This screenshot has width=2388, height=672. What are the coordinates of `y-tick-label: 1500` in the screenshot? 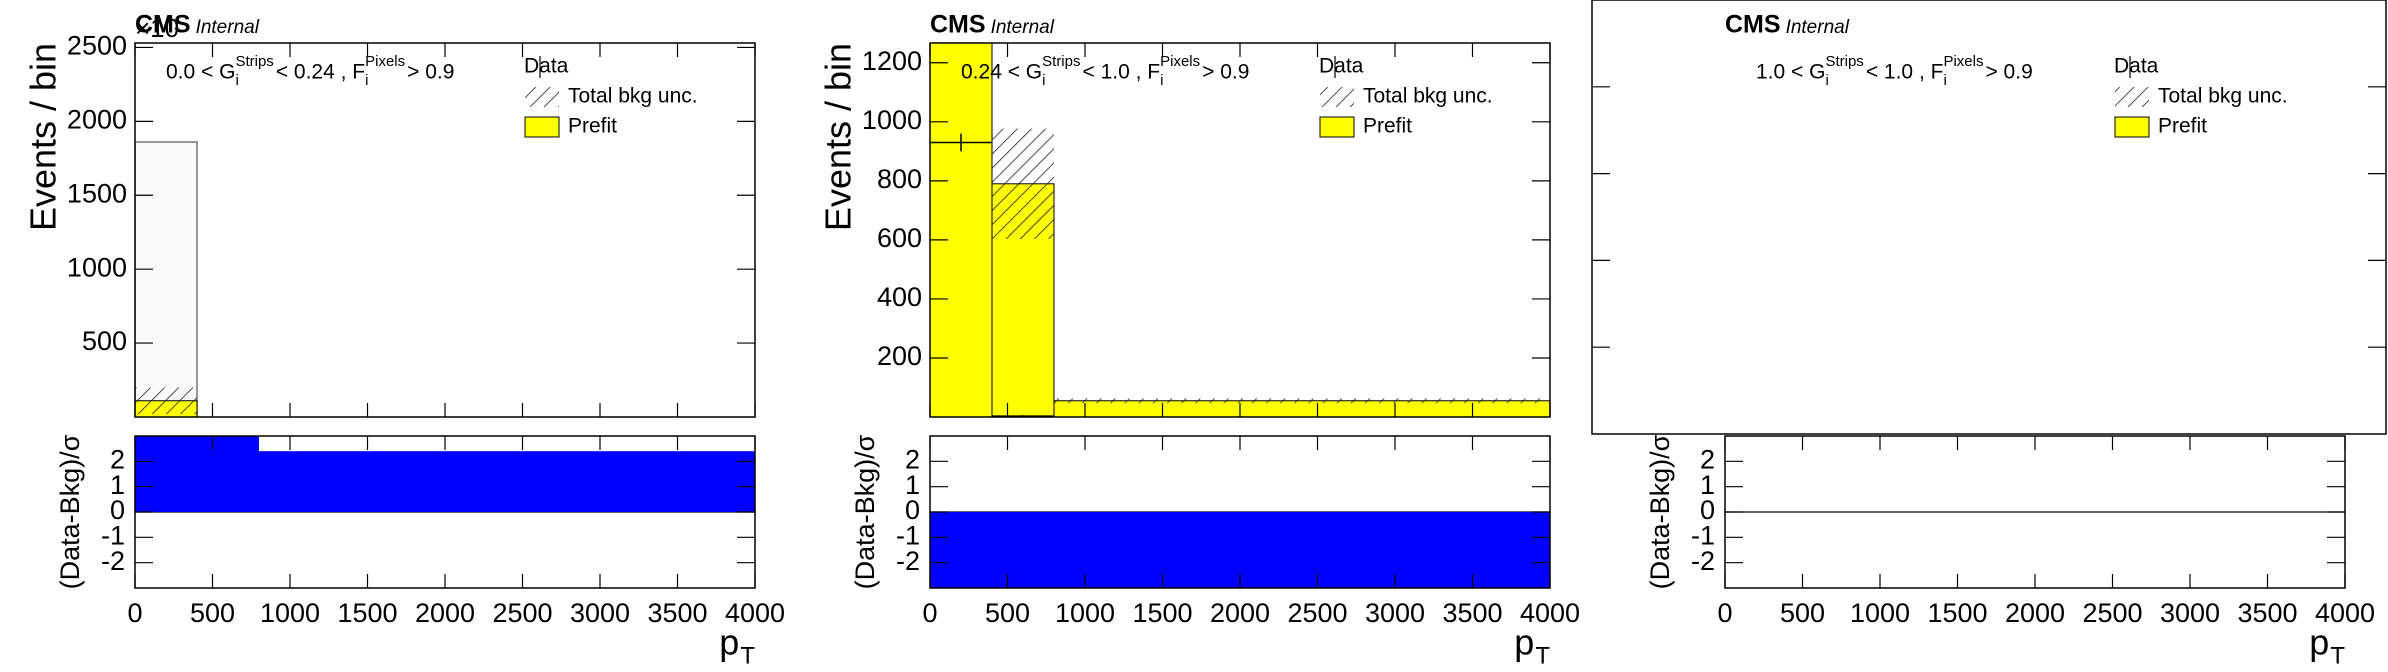 It's located at (97, 193).